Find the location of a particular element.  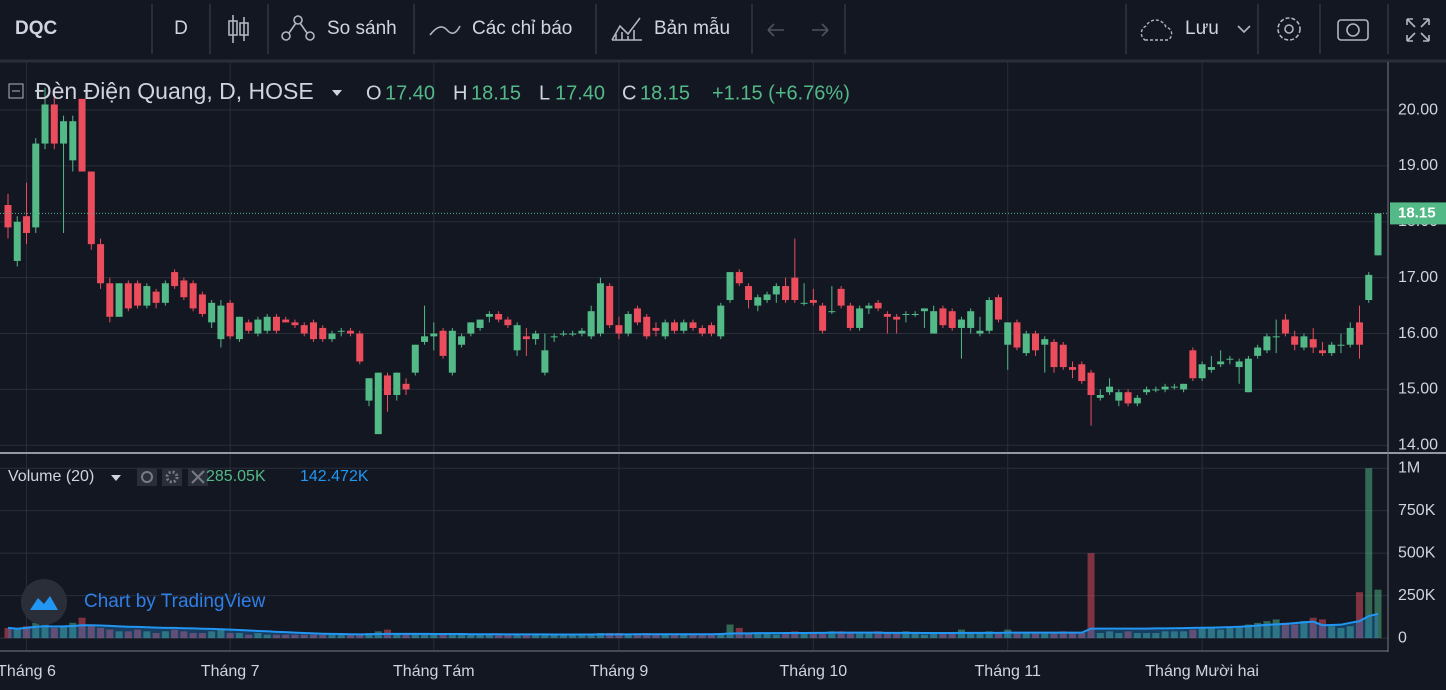

templates: Bản mẫu is located at coordinates (692, 28).